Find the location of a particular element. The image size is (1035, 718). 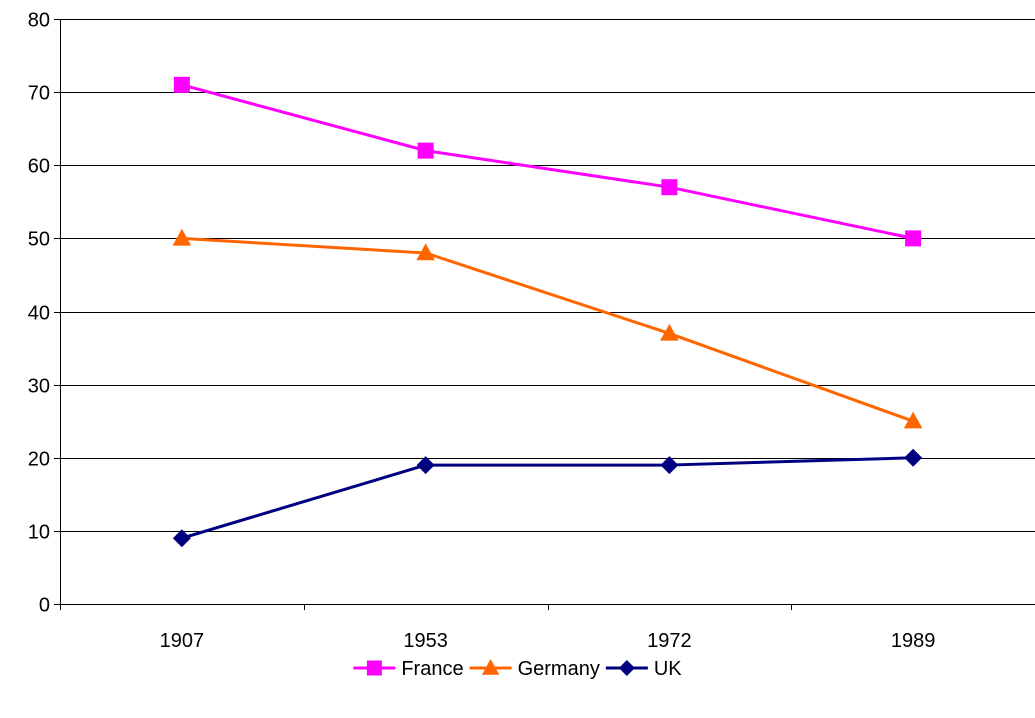

x-tick-label: 1953 is located at coordinates (425, 641).